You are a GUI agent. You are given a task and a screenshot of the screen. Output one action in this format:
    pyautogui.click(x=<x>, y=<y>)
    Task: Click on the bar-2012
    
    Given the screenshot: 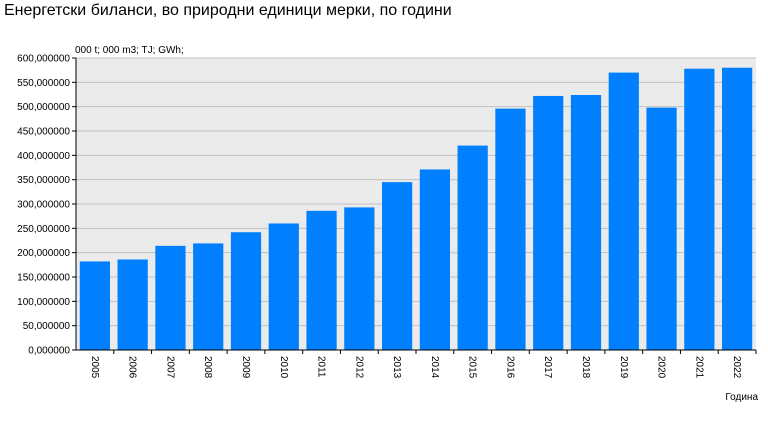 What is the action you would take?
    pyautogui.click(x=359, y=278)
    